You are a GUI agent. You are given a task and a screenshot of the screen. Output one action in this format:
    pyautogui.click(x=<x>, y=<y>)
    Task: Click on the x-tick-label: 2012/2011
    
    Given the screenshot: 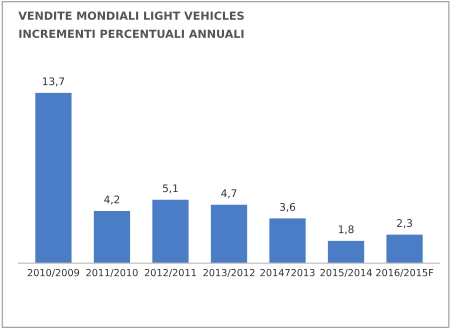 What is the action you would take?
    pyautogui.click(x=170, y=273)
    